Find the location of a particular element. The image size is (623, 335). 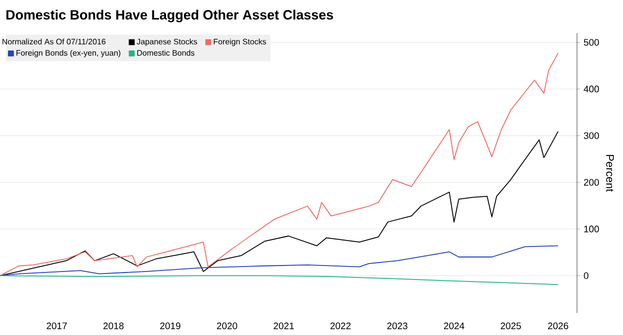

x-tick-label: 2021 is located at coordinates (284, 326).